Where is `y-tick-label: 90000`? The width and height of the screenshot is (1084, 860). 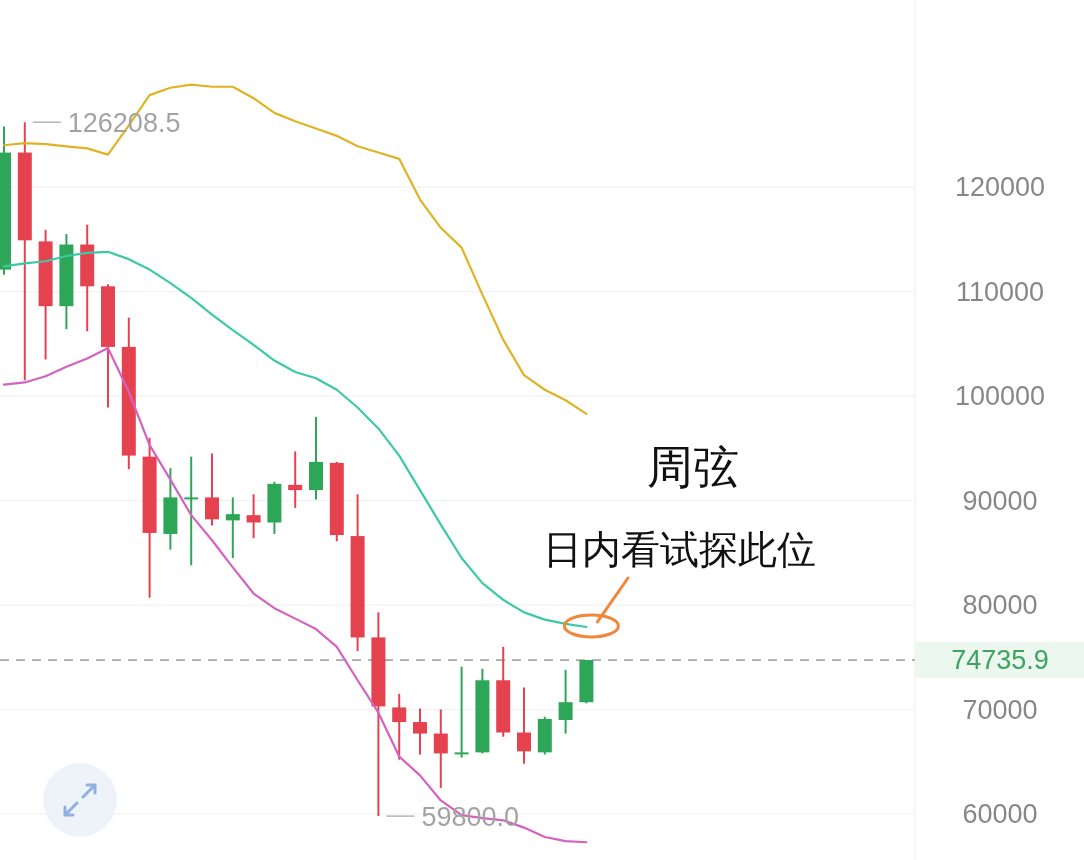
y-tick-label: 90000 is located at coordinates (1000, 500).